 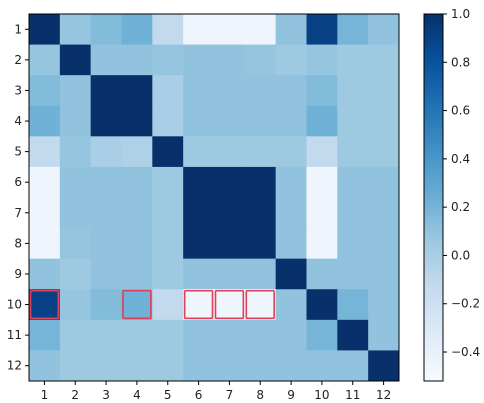 I want to click on heatmap-cell-r11-c2, so click(x=75, y=335).